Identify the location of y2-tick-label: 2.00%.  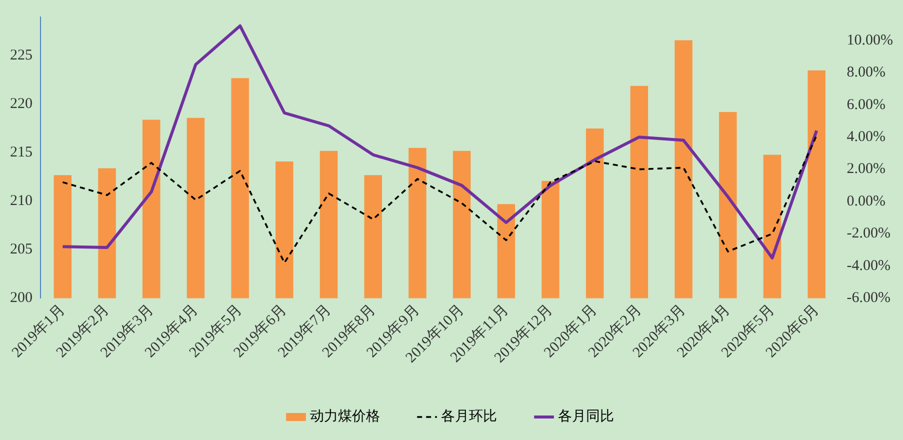
(866, 169).